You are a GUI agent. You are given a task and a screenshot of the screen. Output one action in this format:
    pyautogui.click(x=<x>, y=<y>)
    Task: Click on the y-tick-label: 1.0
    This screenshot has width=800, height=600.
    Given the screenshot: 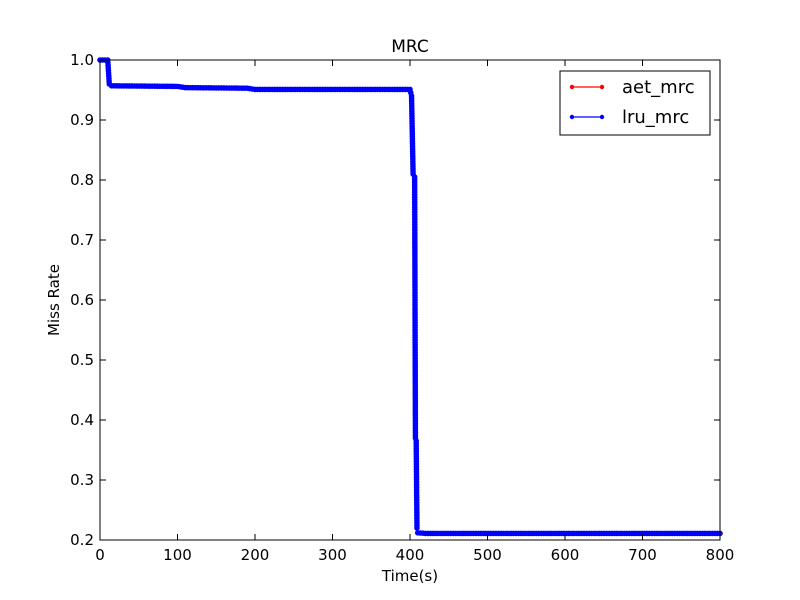 What is the action you would take?
    pyautogui.click(x=82, y=60)
    